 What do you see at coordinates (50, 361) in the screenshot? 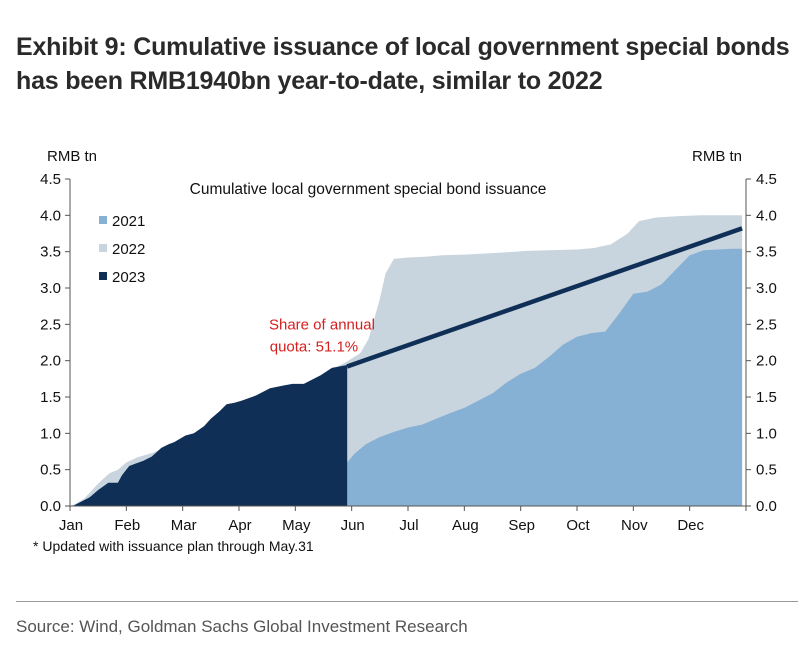
I see `y-tick-label-left: 2.0` at bounding box center [50, 361].